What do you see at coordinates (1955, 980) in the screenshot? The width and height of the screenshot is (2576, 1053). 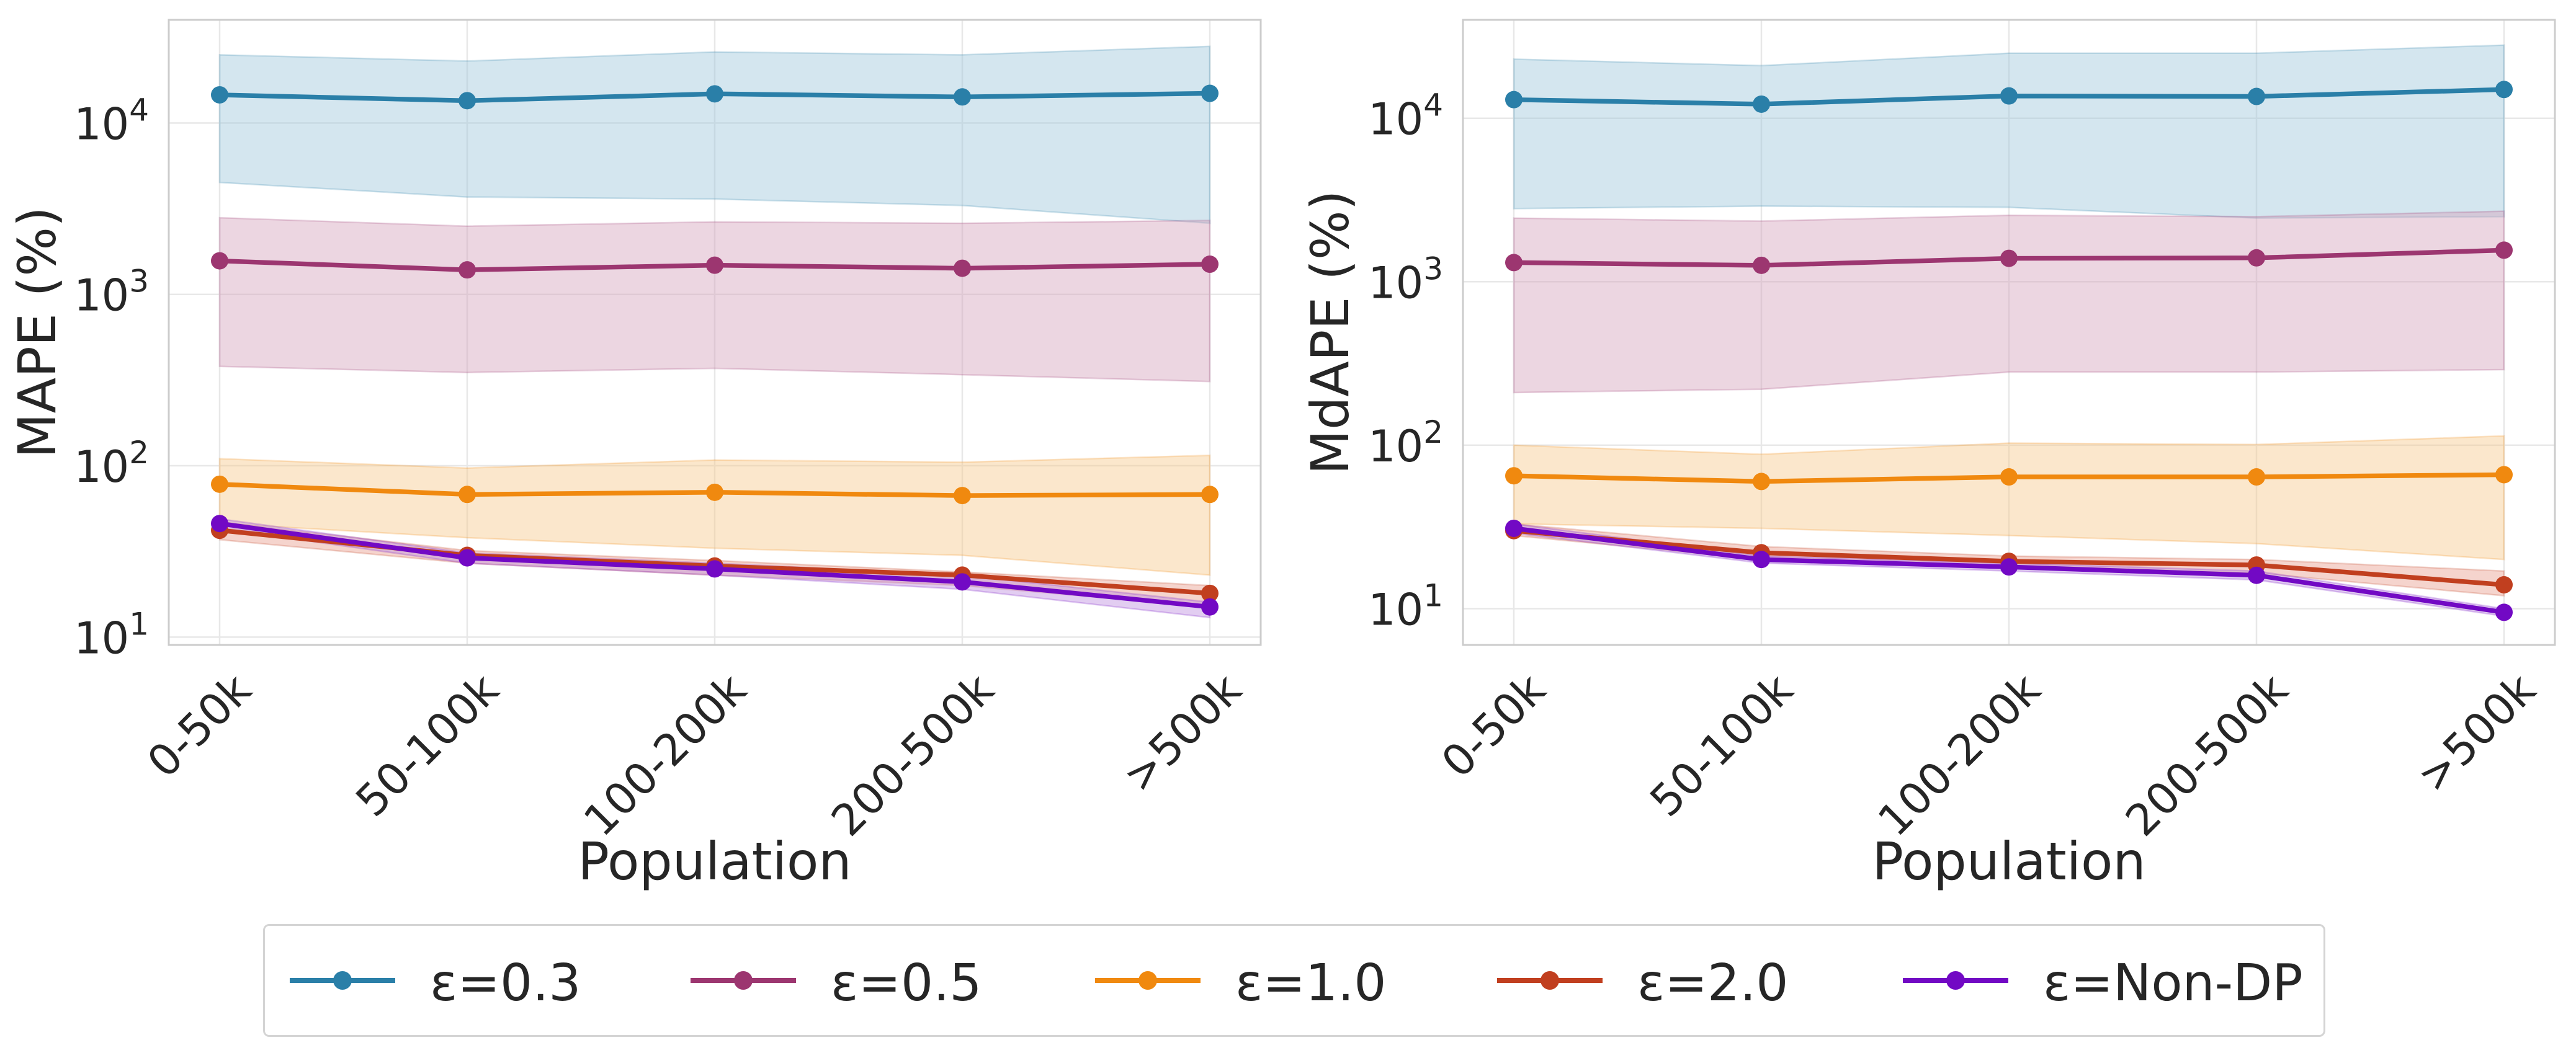 I see `legend-swatch-eps-non-dp` at bounding box center [1955, 980].